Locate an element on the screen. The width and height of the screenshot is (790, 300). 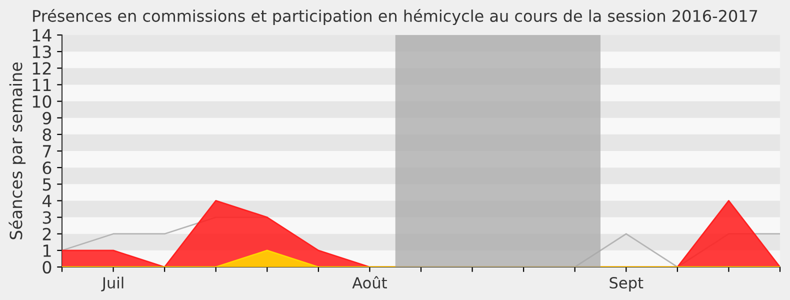
x-tick-label: Sept is located at coordinates (627, 284).